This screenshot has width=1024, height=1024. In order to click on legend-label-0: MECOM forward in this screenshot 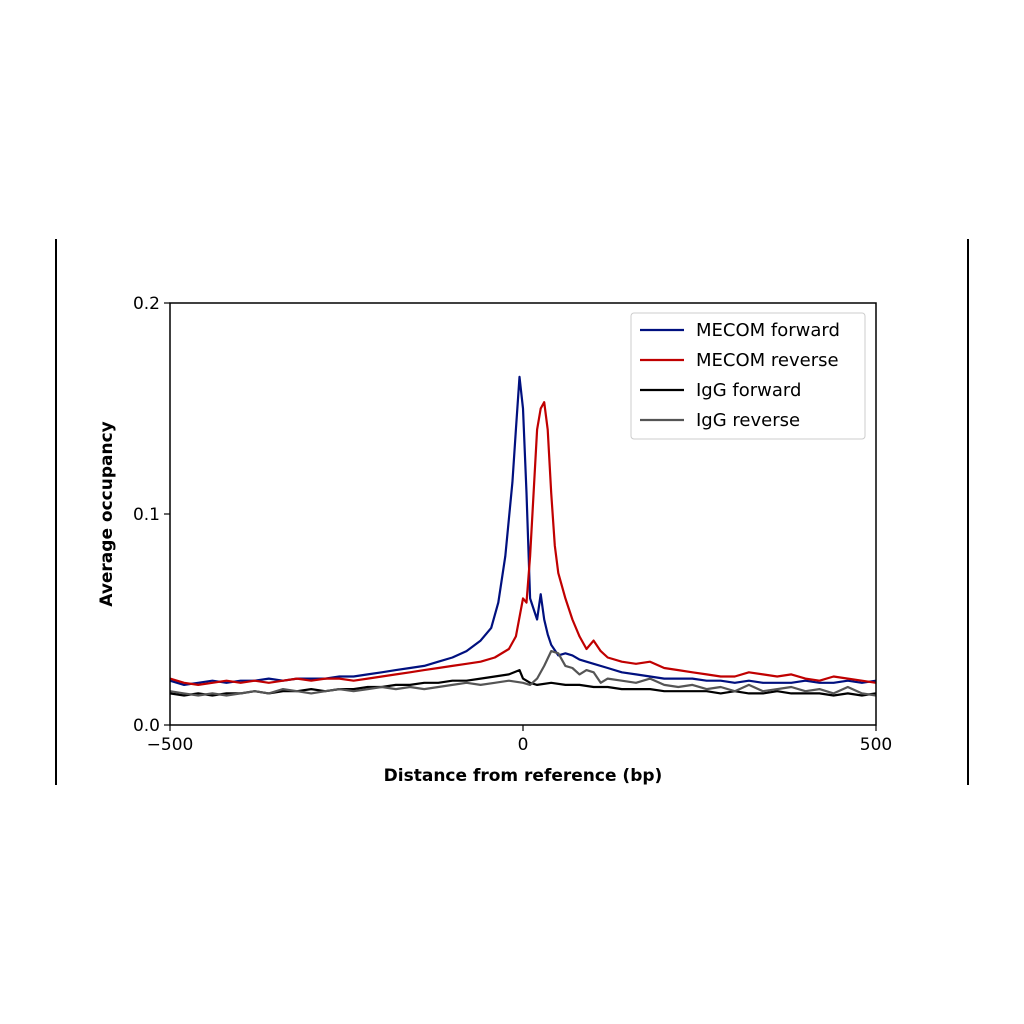, I will do `click(768, 330)`.